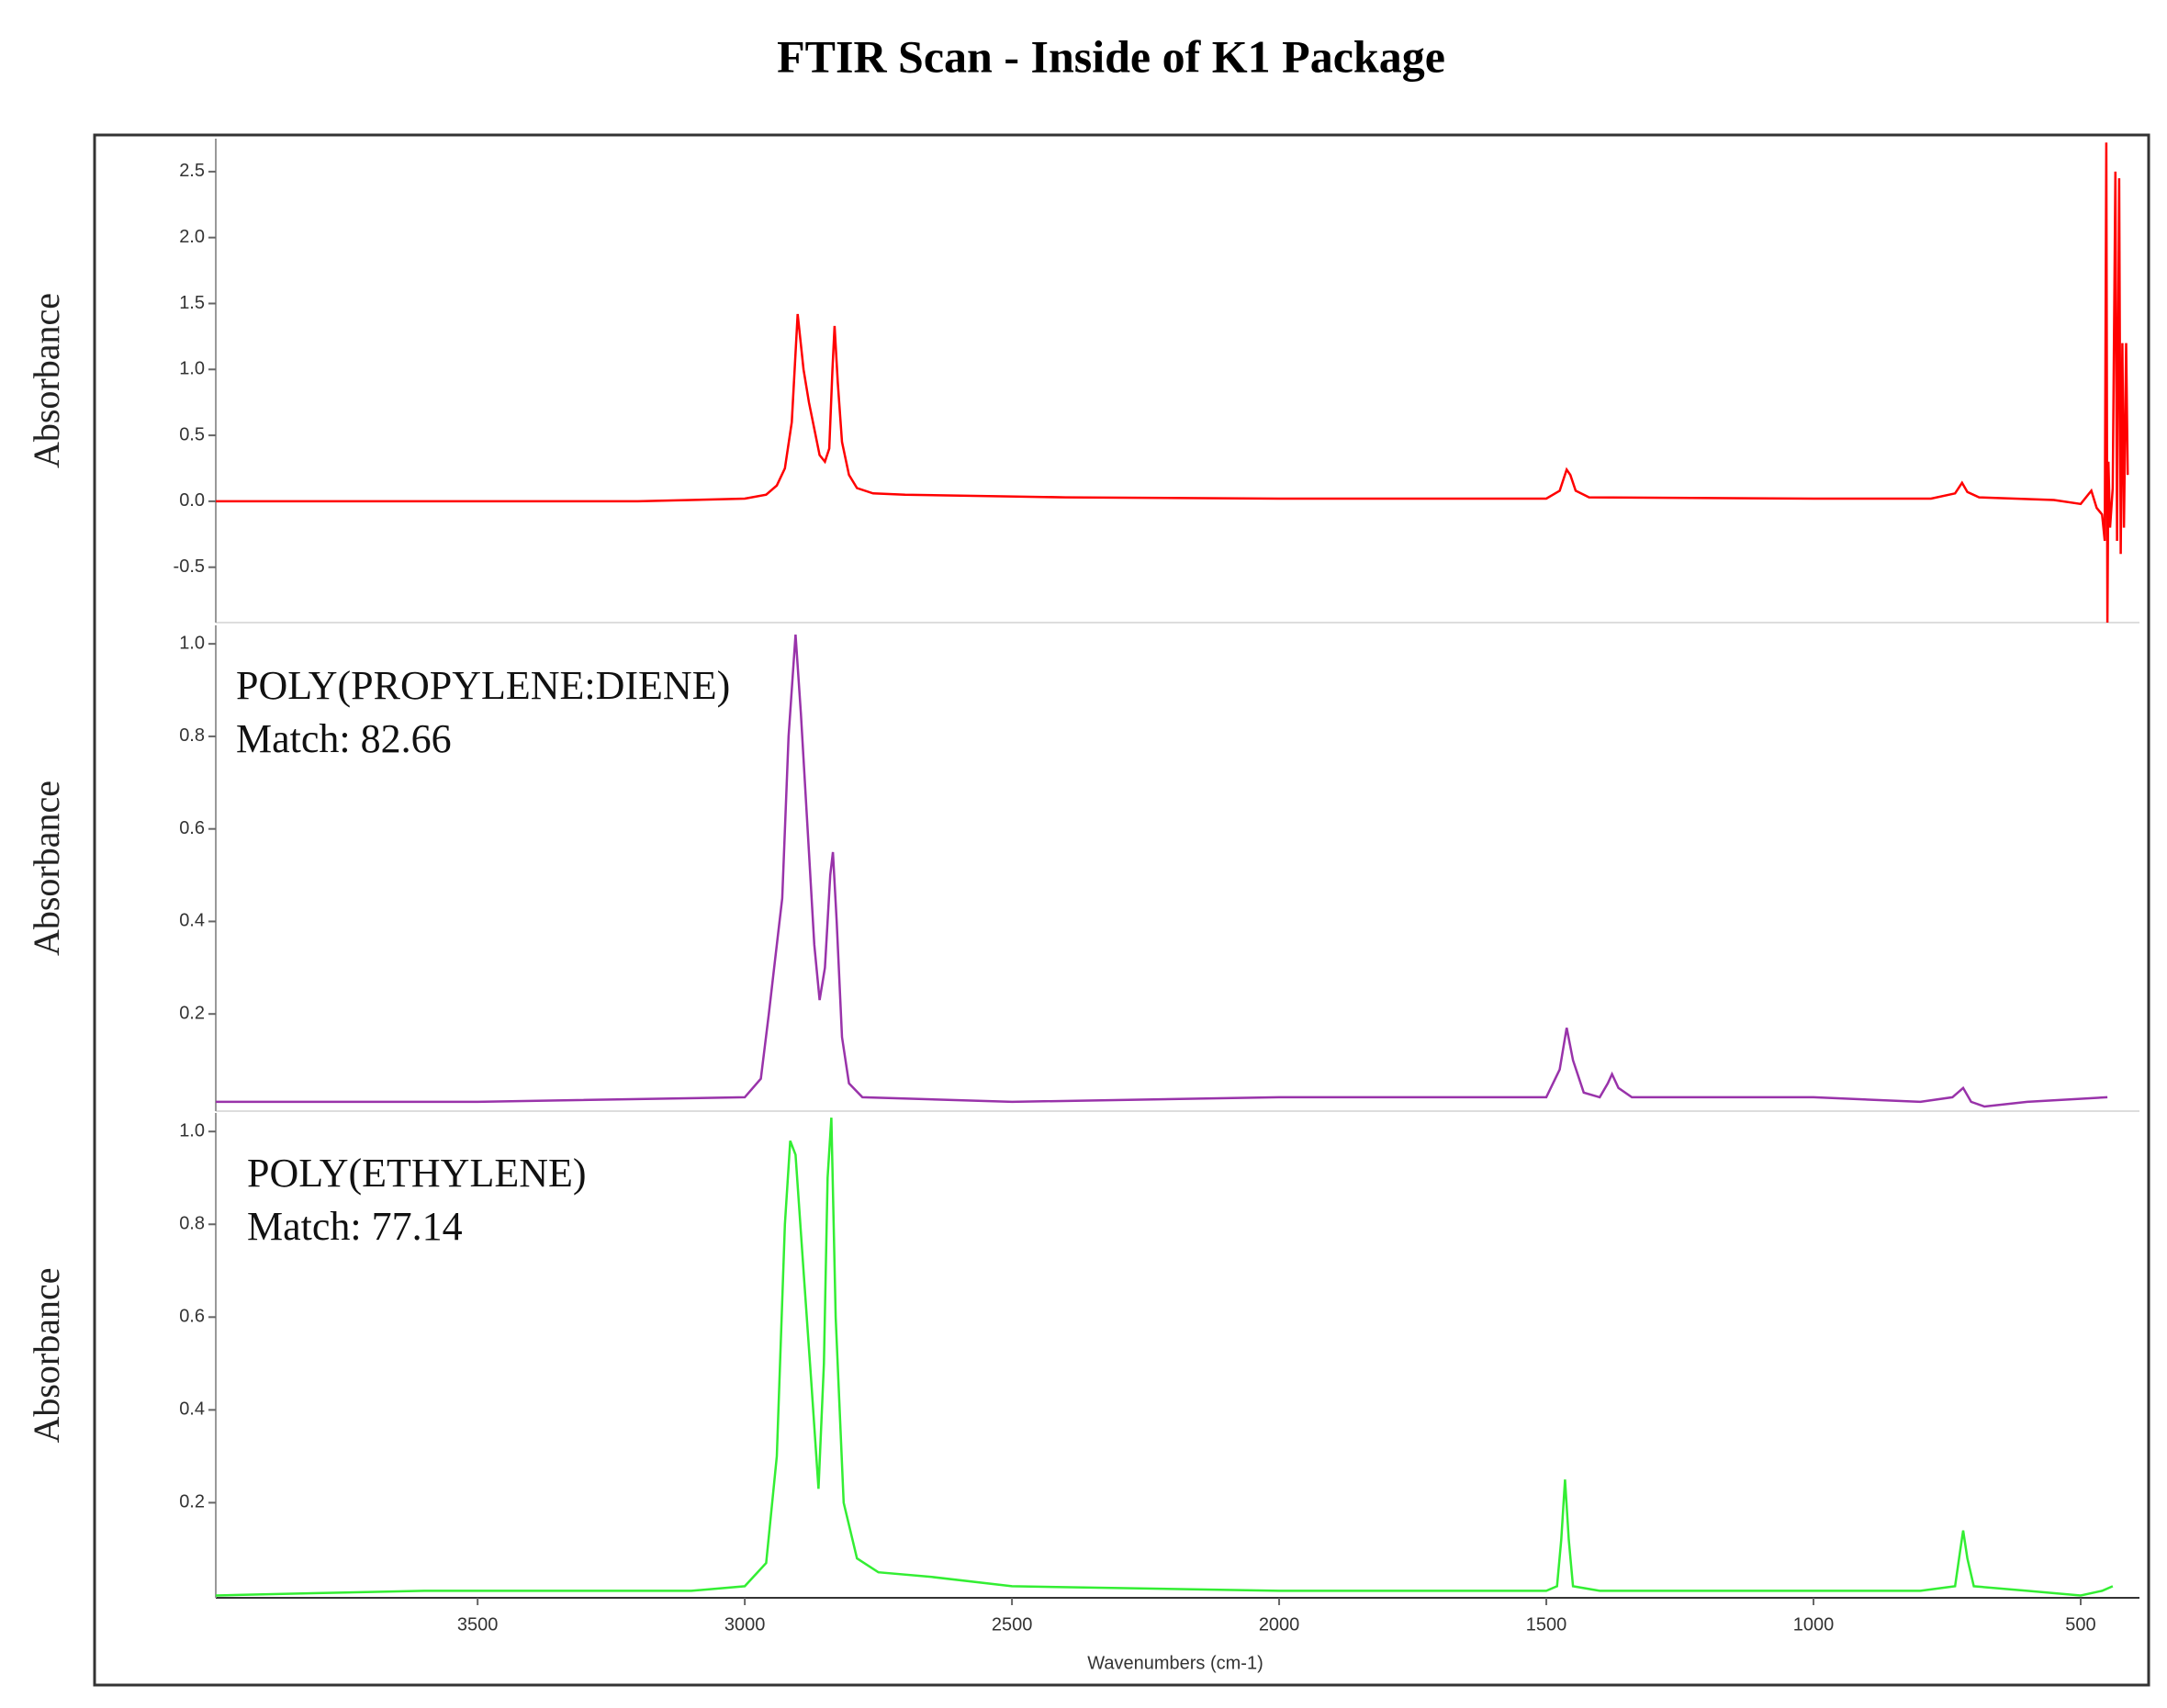 The height and width of the screenshot is (1708, 2167). Describe the element at coordinates (192, 501) in the screenshot. I see `y-tick-label: 0.0` at that location.